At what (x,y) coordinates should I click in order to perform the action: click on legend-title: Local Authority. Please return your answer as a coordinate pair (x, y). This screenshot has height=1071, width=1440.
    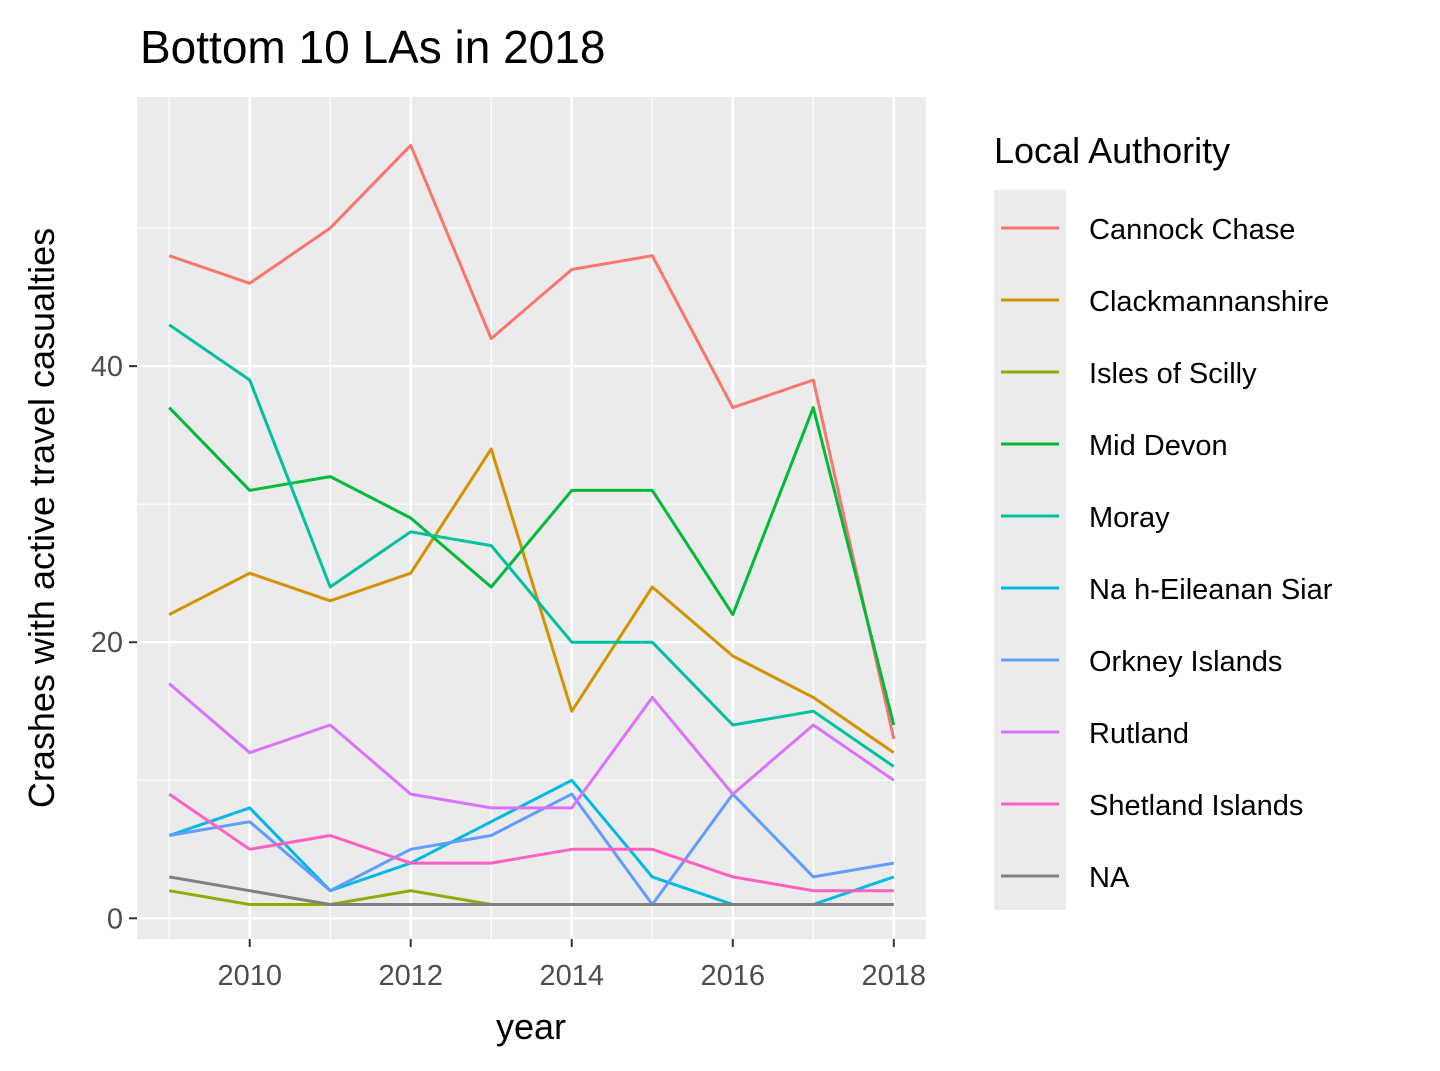
    Looking at the image, I should click on (1112, 150).